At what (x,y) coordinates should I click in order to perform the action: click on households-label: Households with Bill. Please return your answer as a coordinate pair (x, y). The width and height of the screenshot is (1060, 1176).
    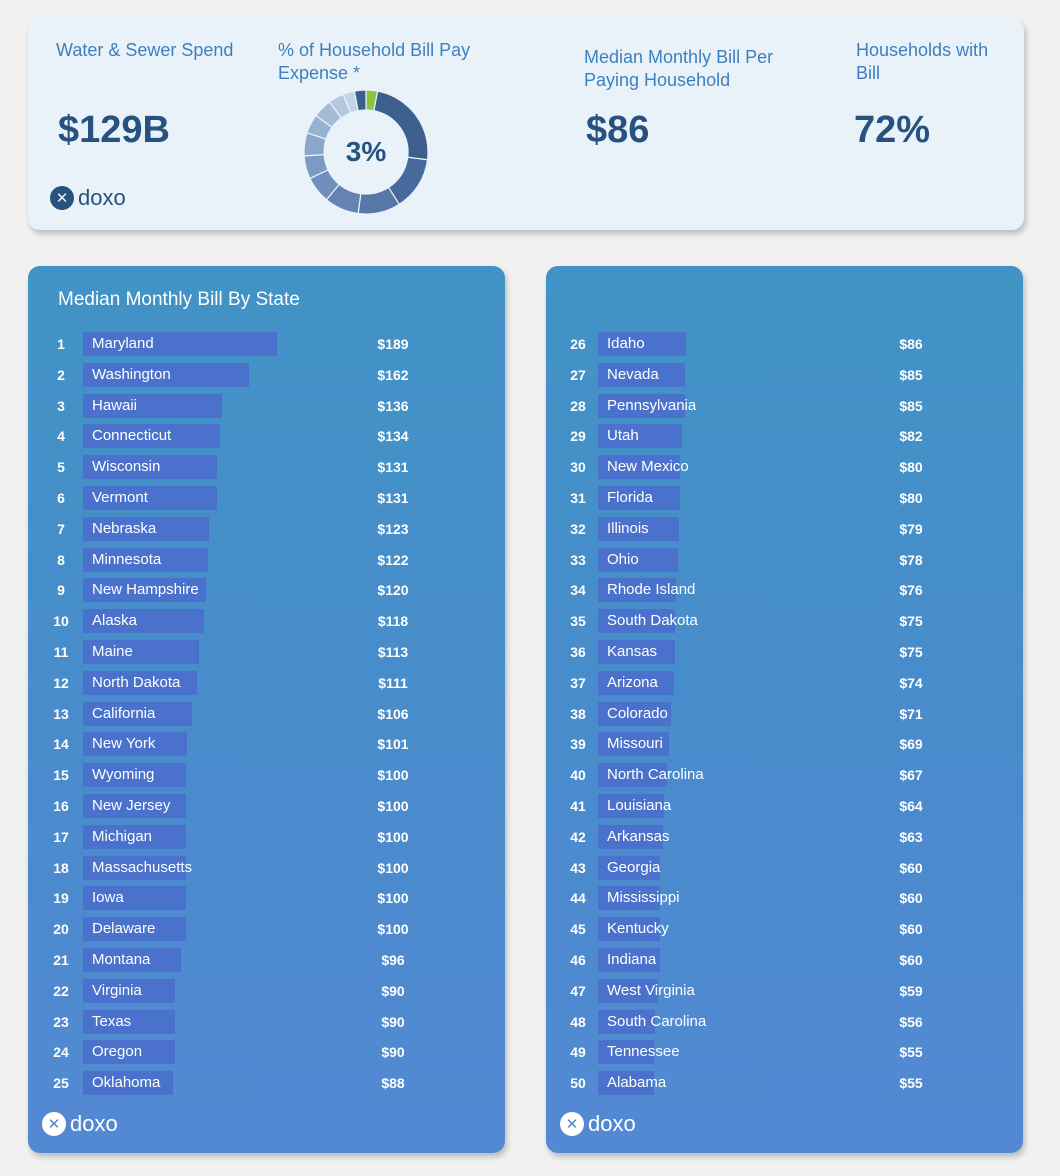
    Looking at the image, I should click on (922, 61).